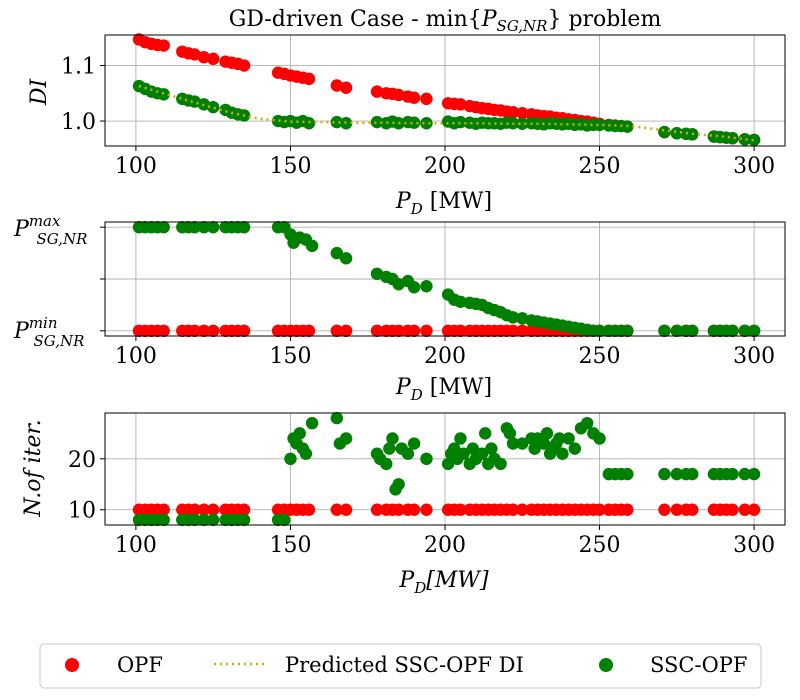 Image resolution: width=800 pixels, height=700 pixels. I want to click on predicted-ssc-opf-di-line, so click(446, 113).